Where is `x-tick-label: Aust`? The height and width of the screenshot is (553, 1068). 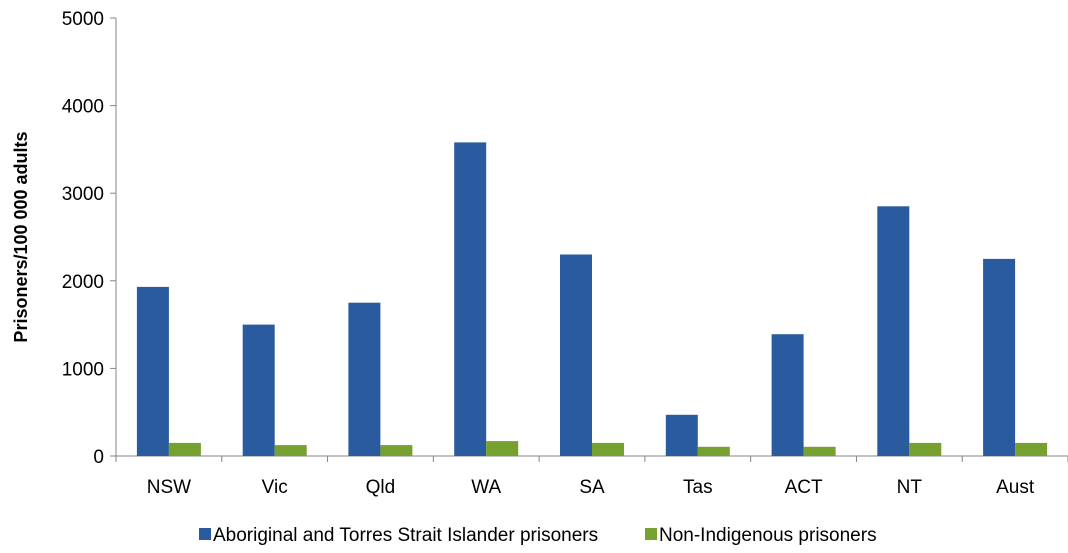
x-tick-label: Aust is located at coordinates (1015, 487).